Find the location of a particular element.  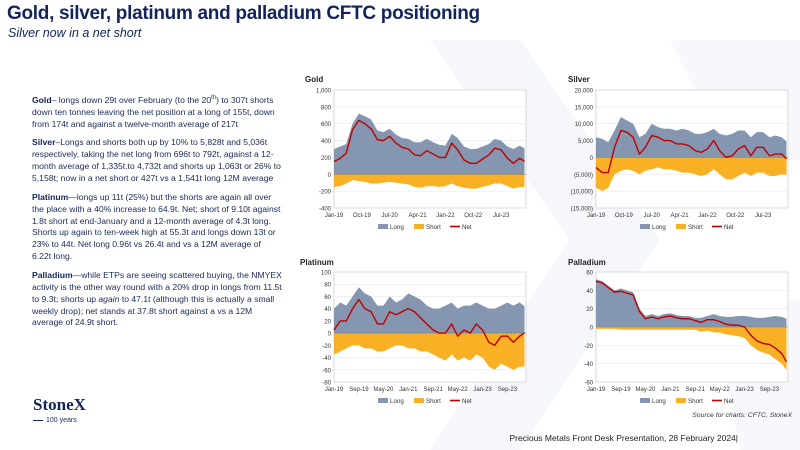

logo-tagline-text: 100 years is located at coordinates (61, 420).